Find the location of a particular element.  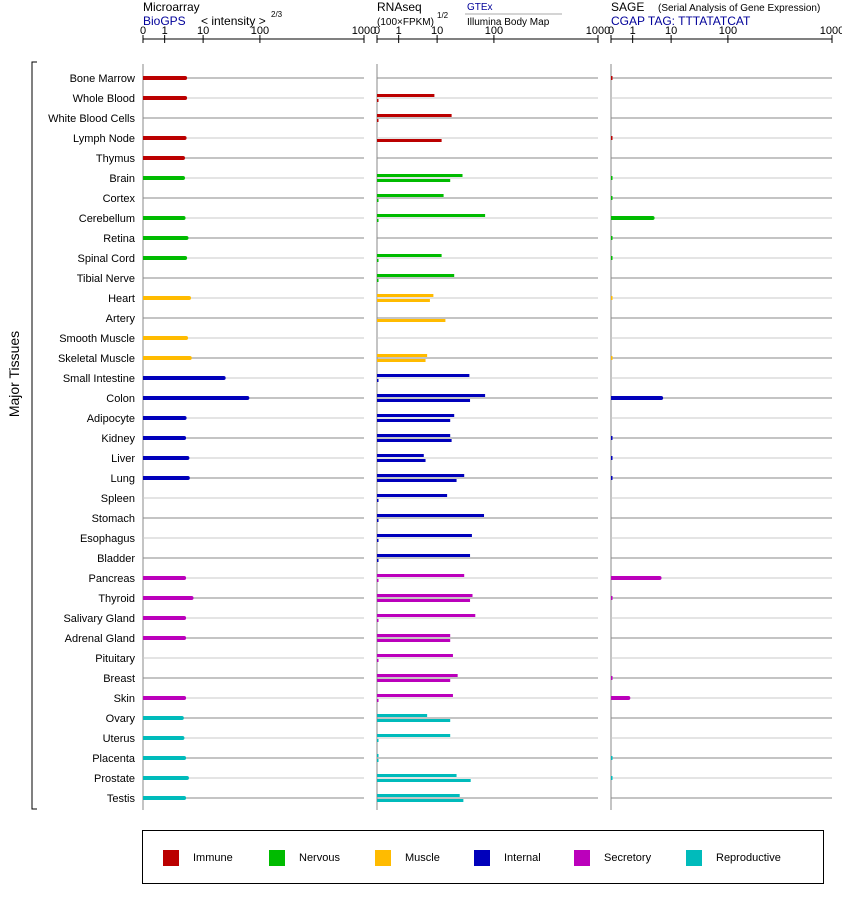

legend-item: Muscle is located at coordinates (407, 858).